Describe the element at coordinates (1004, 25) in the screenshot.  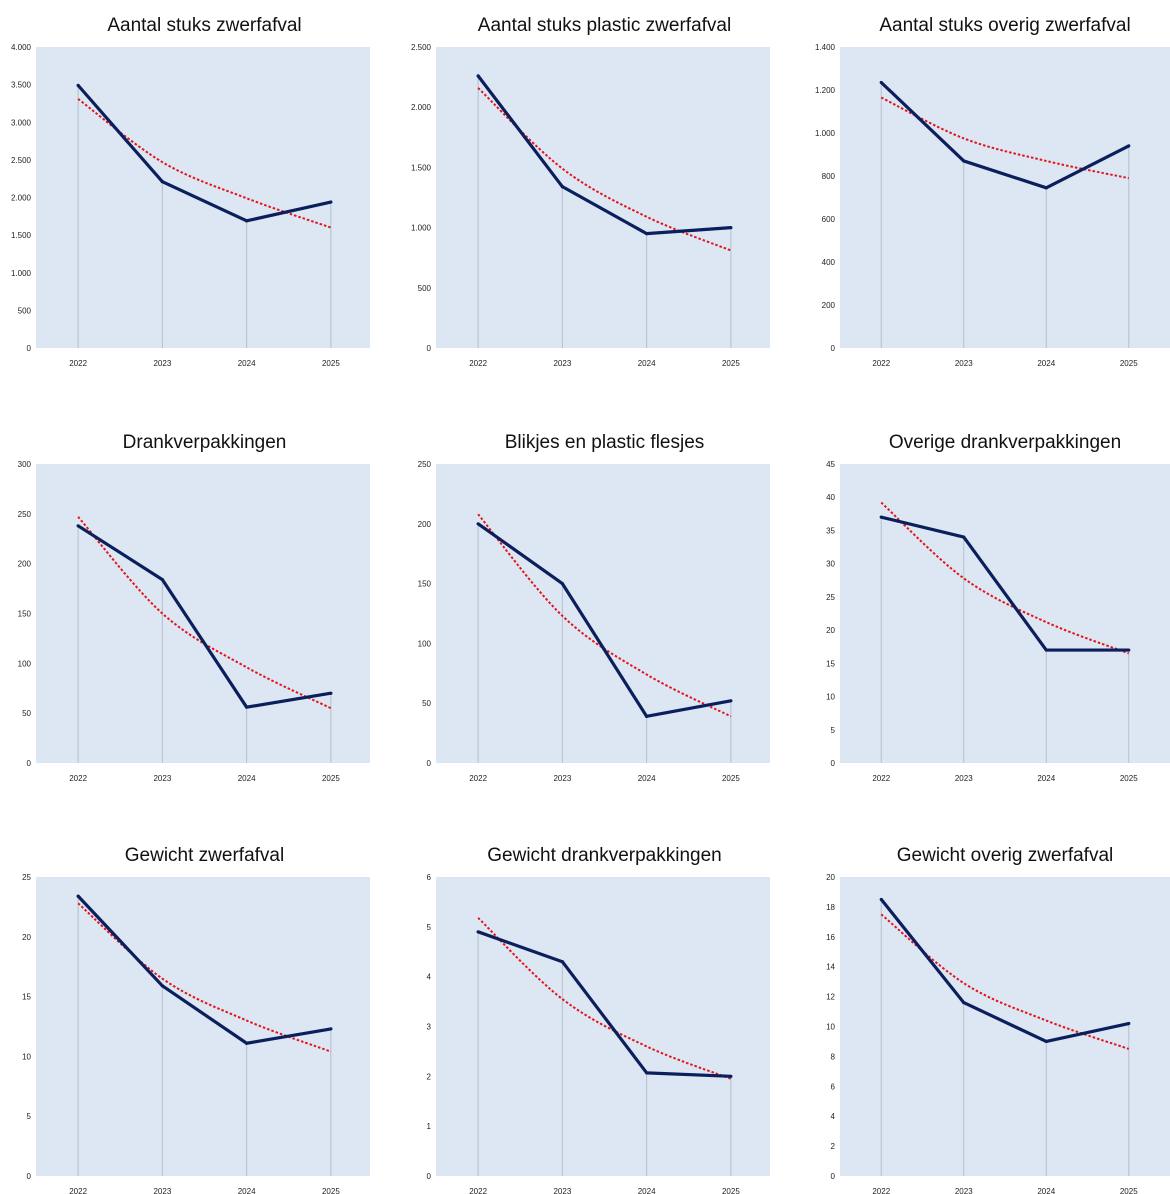
I see `chart-title: Aantal stuks overig zwerfafval` at that location.